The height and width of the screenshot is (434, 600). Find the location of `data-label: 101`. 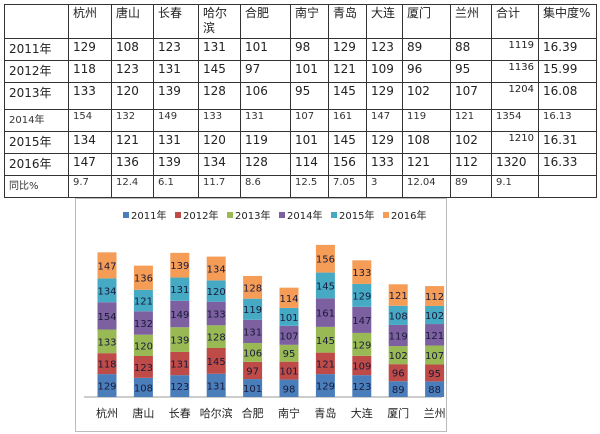

data-label: 101 is located at coordinates (288, 318).